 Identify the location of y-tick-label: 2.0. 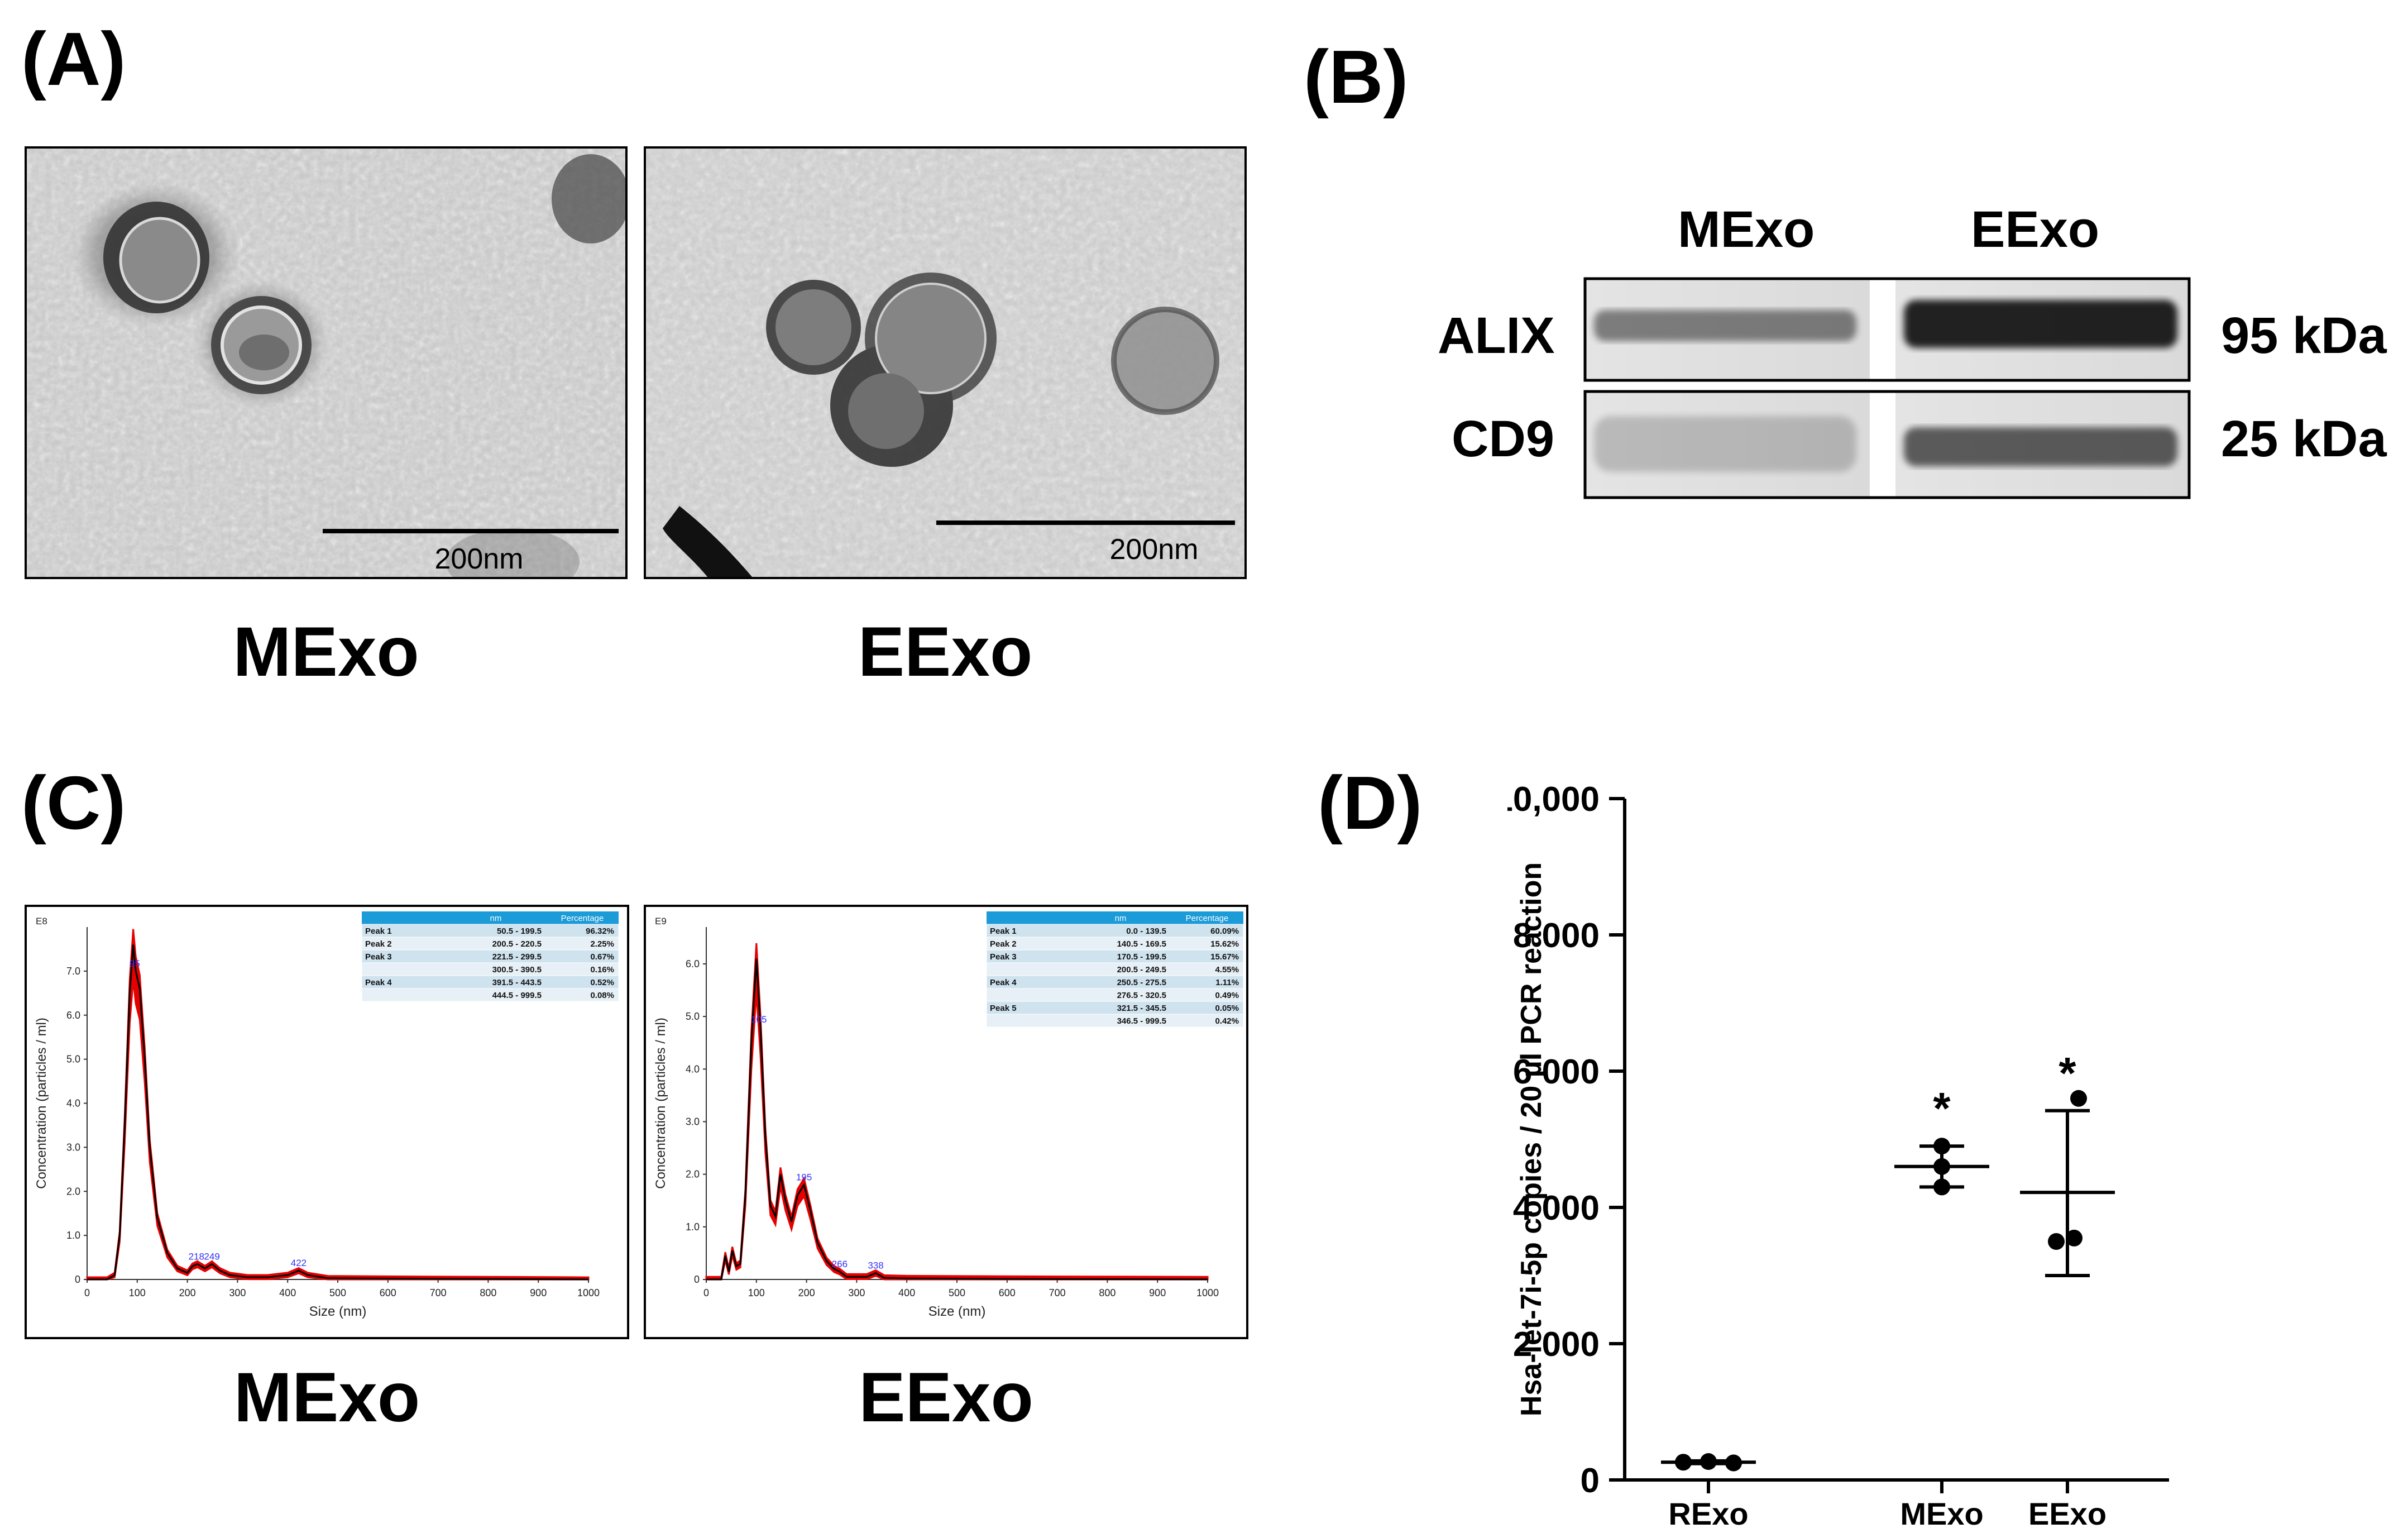
(73, 1191).